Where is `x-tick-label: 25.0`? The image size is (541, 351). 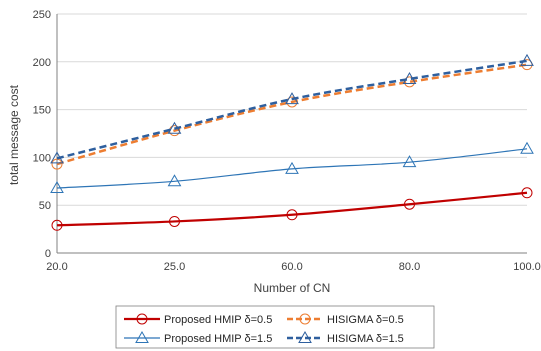
x-tick-label: 25.0 is located at coordinates (174, 267).